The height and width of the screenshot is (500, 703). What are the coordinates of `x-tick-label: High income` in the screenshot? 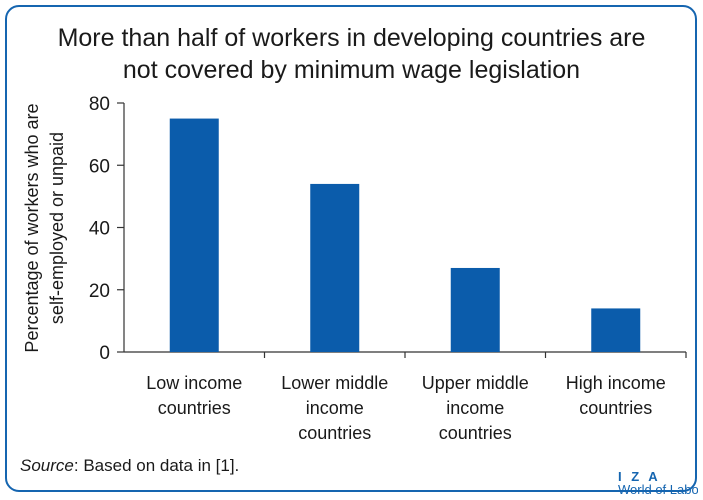 It's located at (616, 383).